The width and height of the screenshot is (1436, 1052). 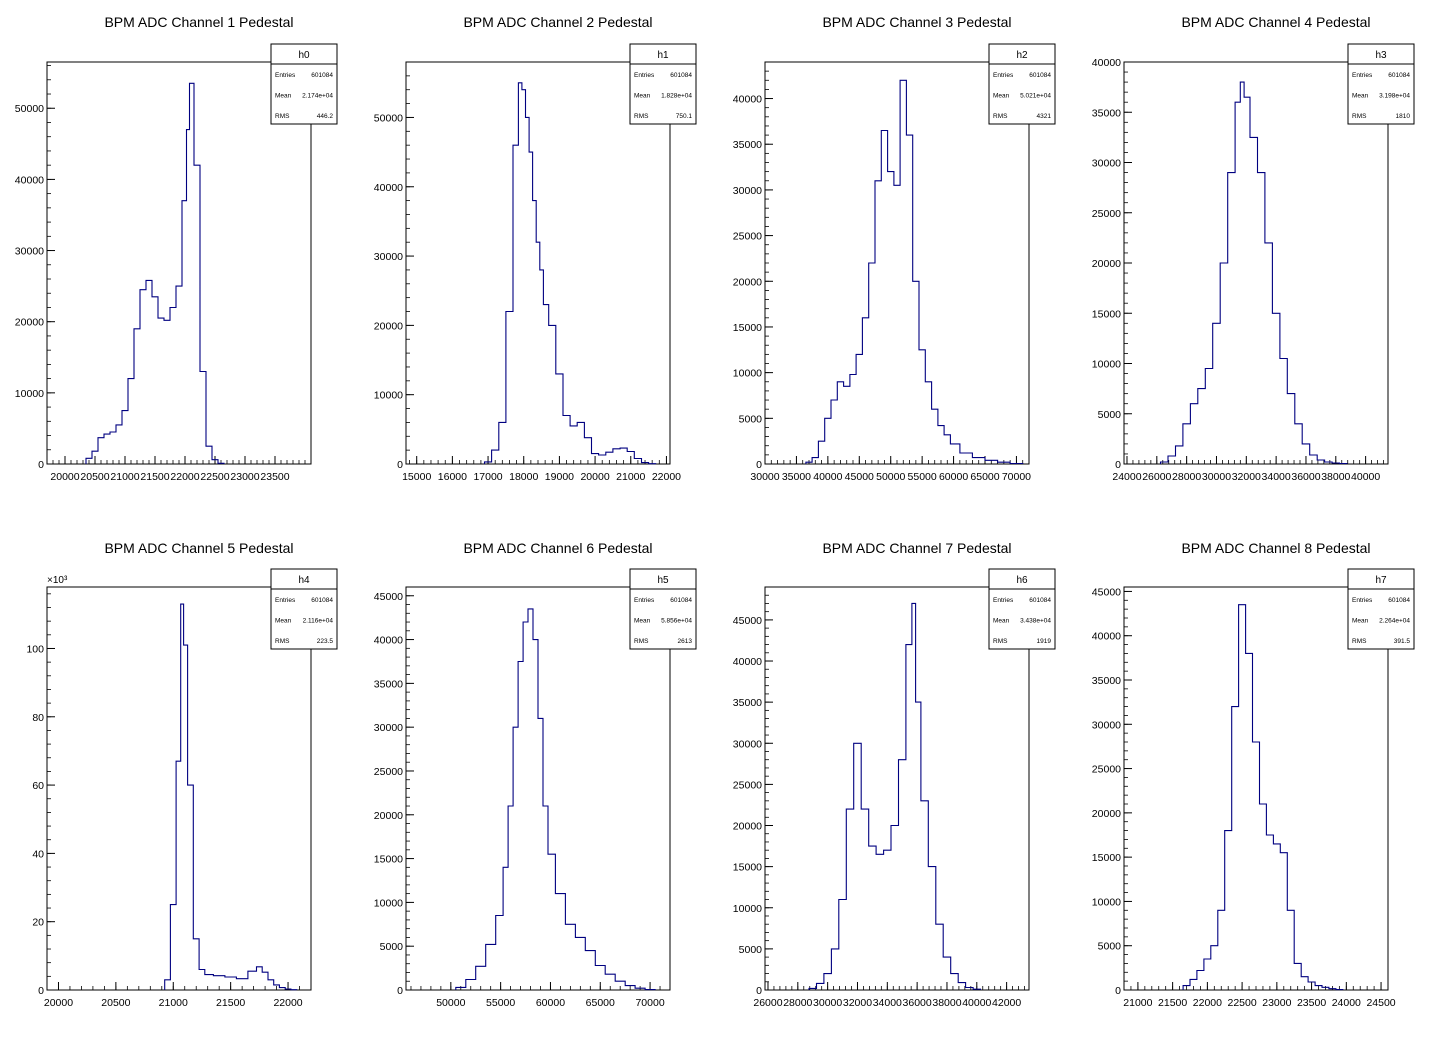 What do you see at coordinates (1394, 621) in the screenshot?
I see `stats-value-mean: 2.264e+04` at bounding box center [1394, 621].